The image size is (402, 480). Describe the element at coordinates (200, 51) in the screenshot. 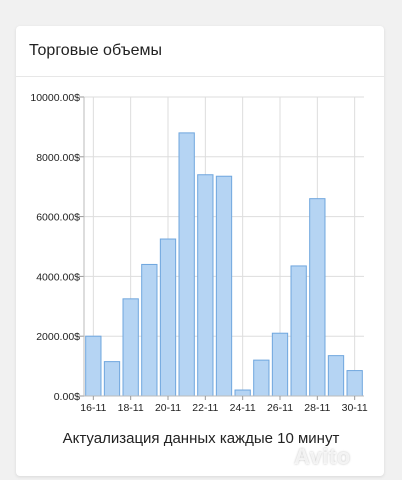

I see `card-header: Торговые объемы` at that location.